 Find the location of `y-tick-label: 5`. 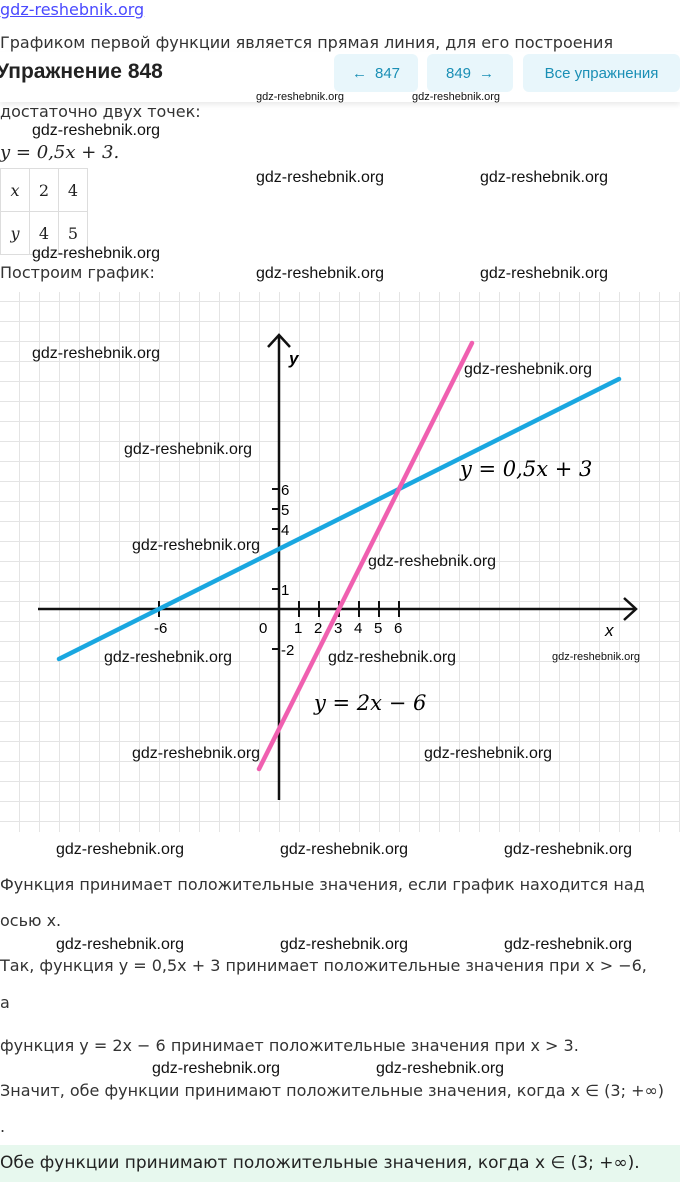

y-tick-label: 5 is located at coordinates (285, 510).